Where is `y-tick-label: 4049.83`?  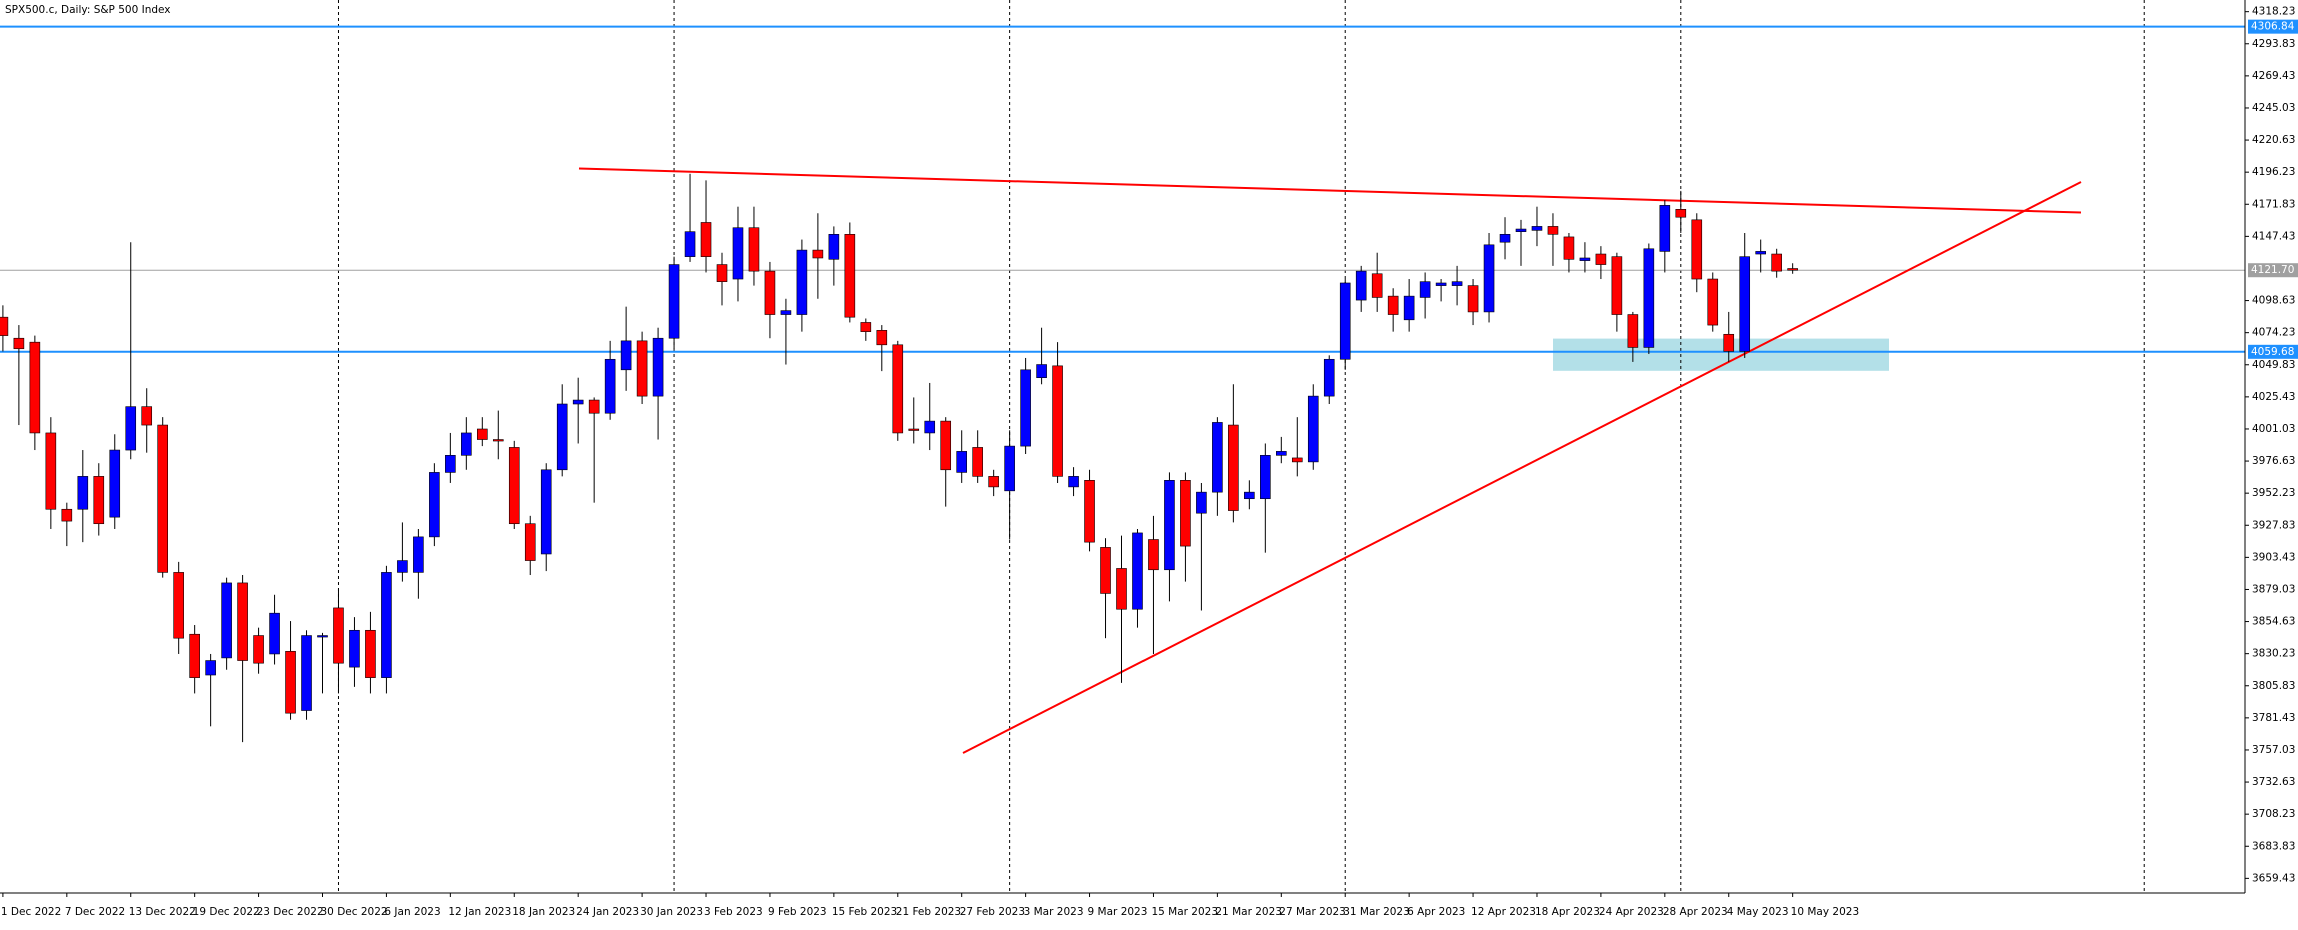
y-tick-label: 4049.83 is located at coordinates (2273, 365).